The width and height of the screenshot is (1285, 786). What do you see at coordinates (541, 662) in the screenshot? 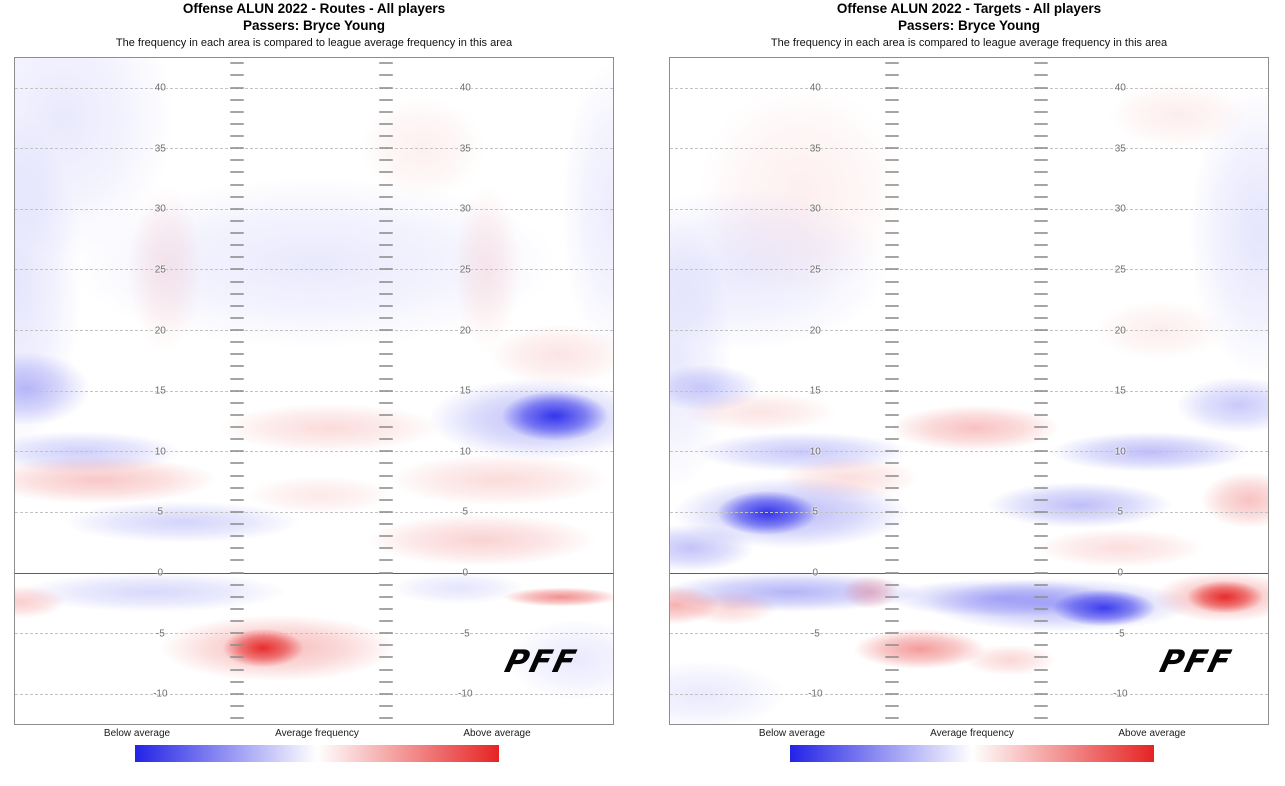
I see `pff-logo: PFF` at bounding box center [541, 662].